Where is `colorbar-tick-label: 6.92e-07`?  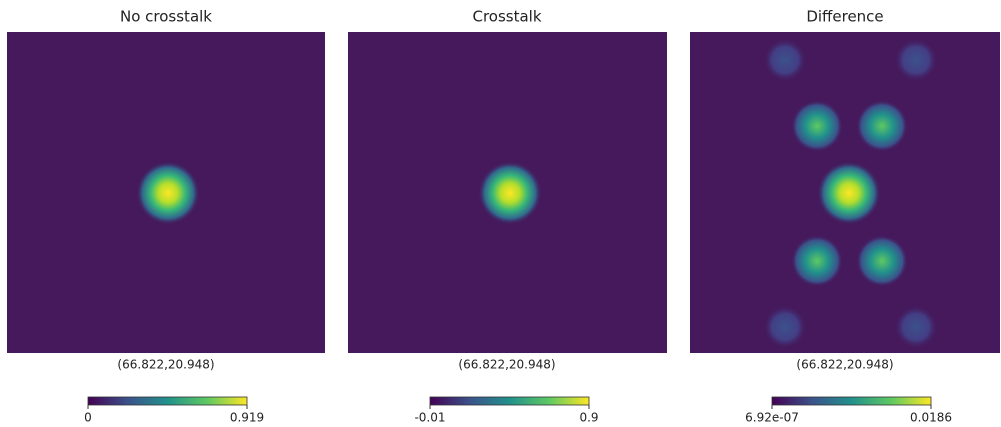 colorbar-tick-label: 6.92e-07 is located at coordinates (772, 418).